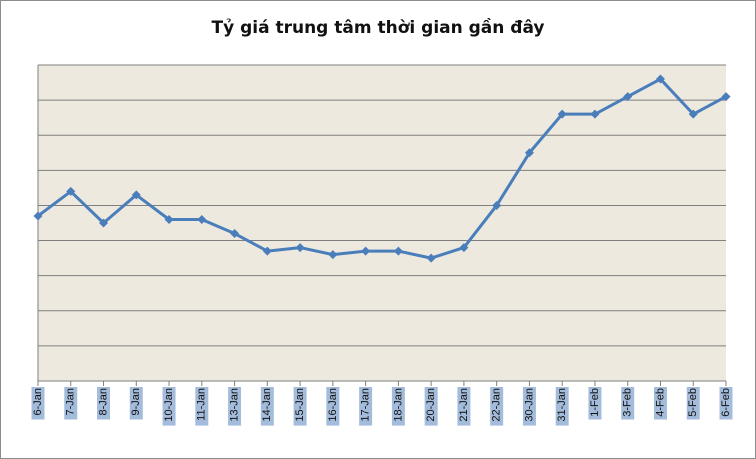  I want to click on x-tick-label-group: 4-Feb, so click(660, 403).